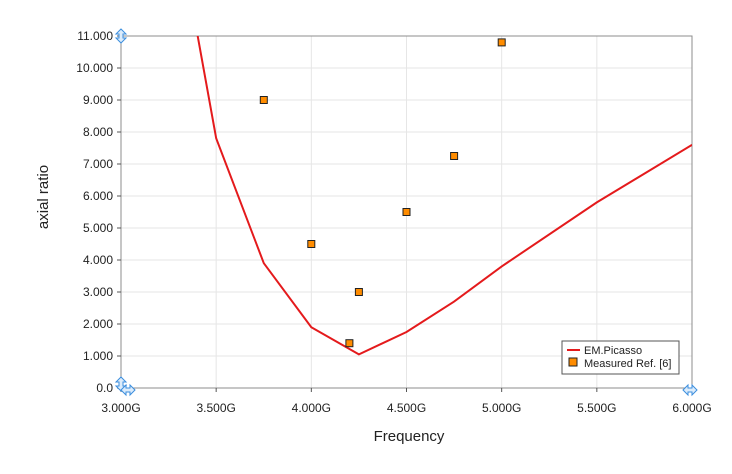 The height and width of the screenshot is (474, 732). What do you see at coordinates (98, 196) in the screenshot?
I see `y-tick-label: 6.000` at bounding box center [98, 196].